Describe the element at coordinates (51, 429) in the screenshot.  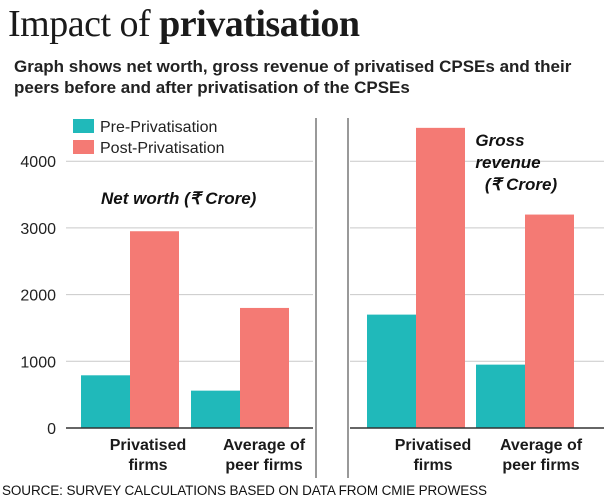
I see `y-tick-label-0: 0` at that location.